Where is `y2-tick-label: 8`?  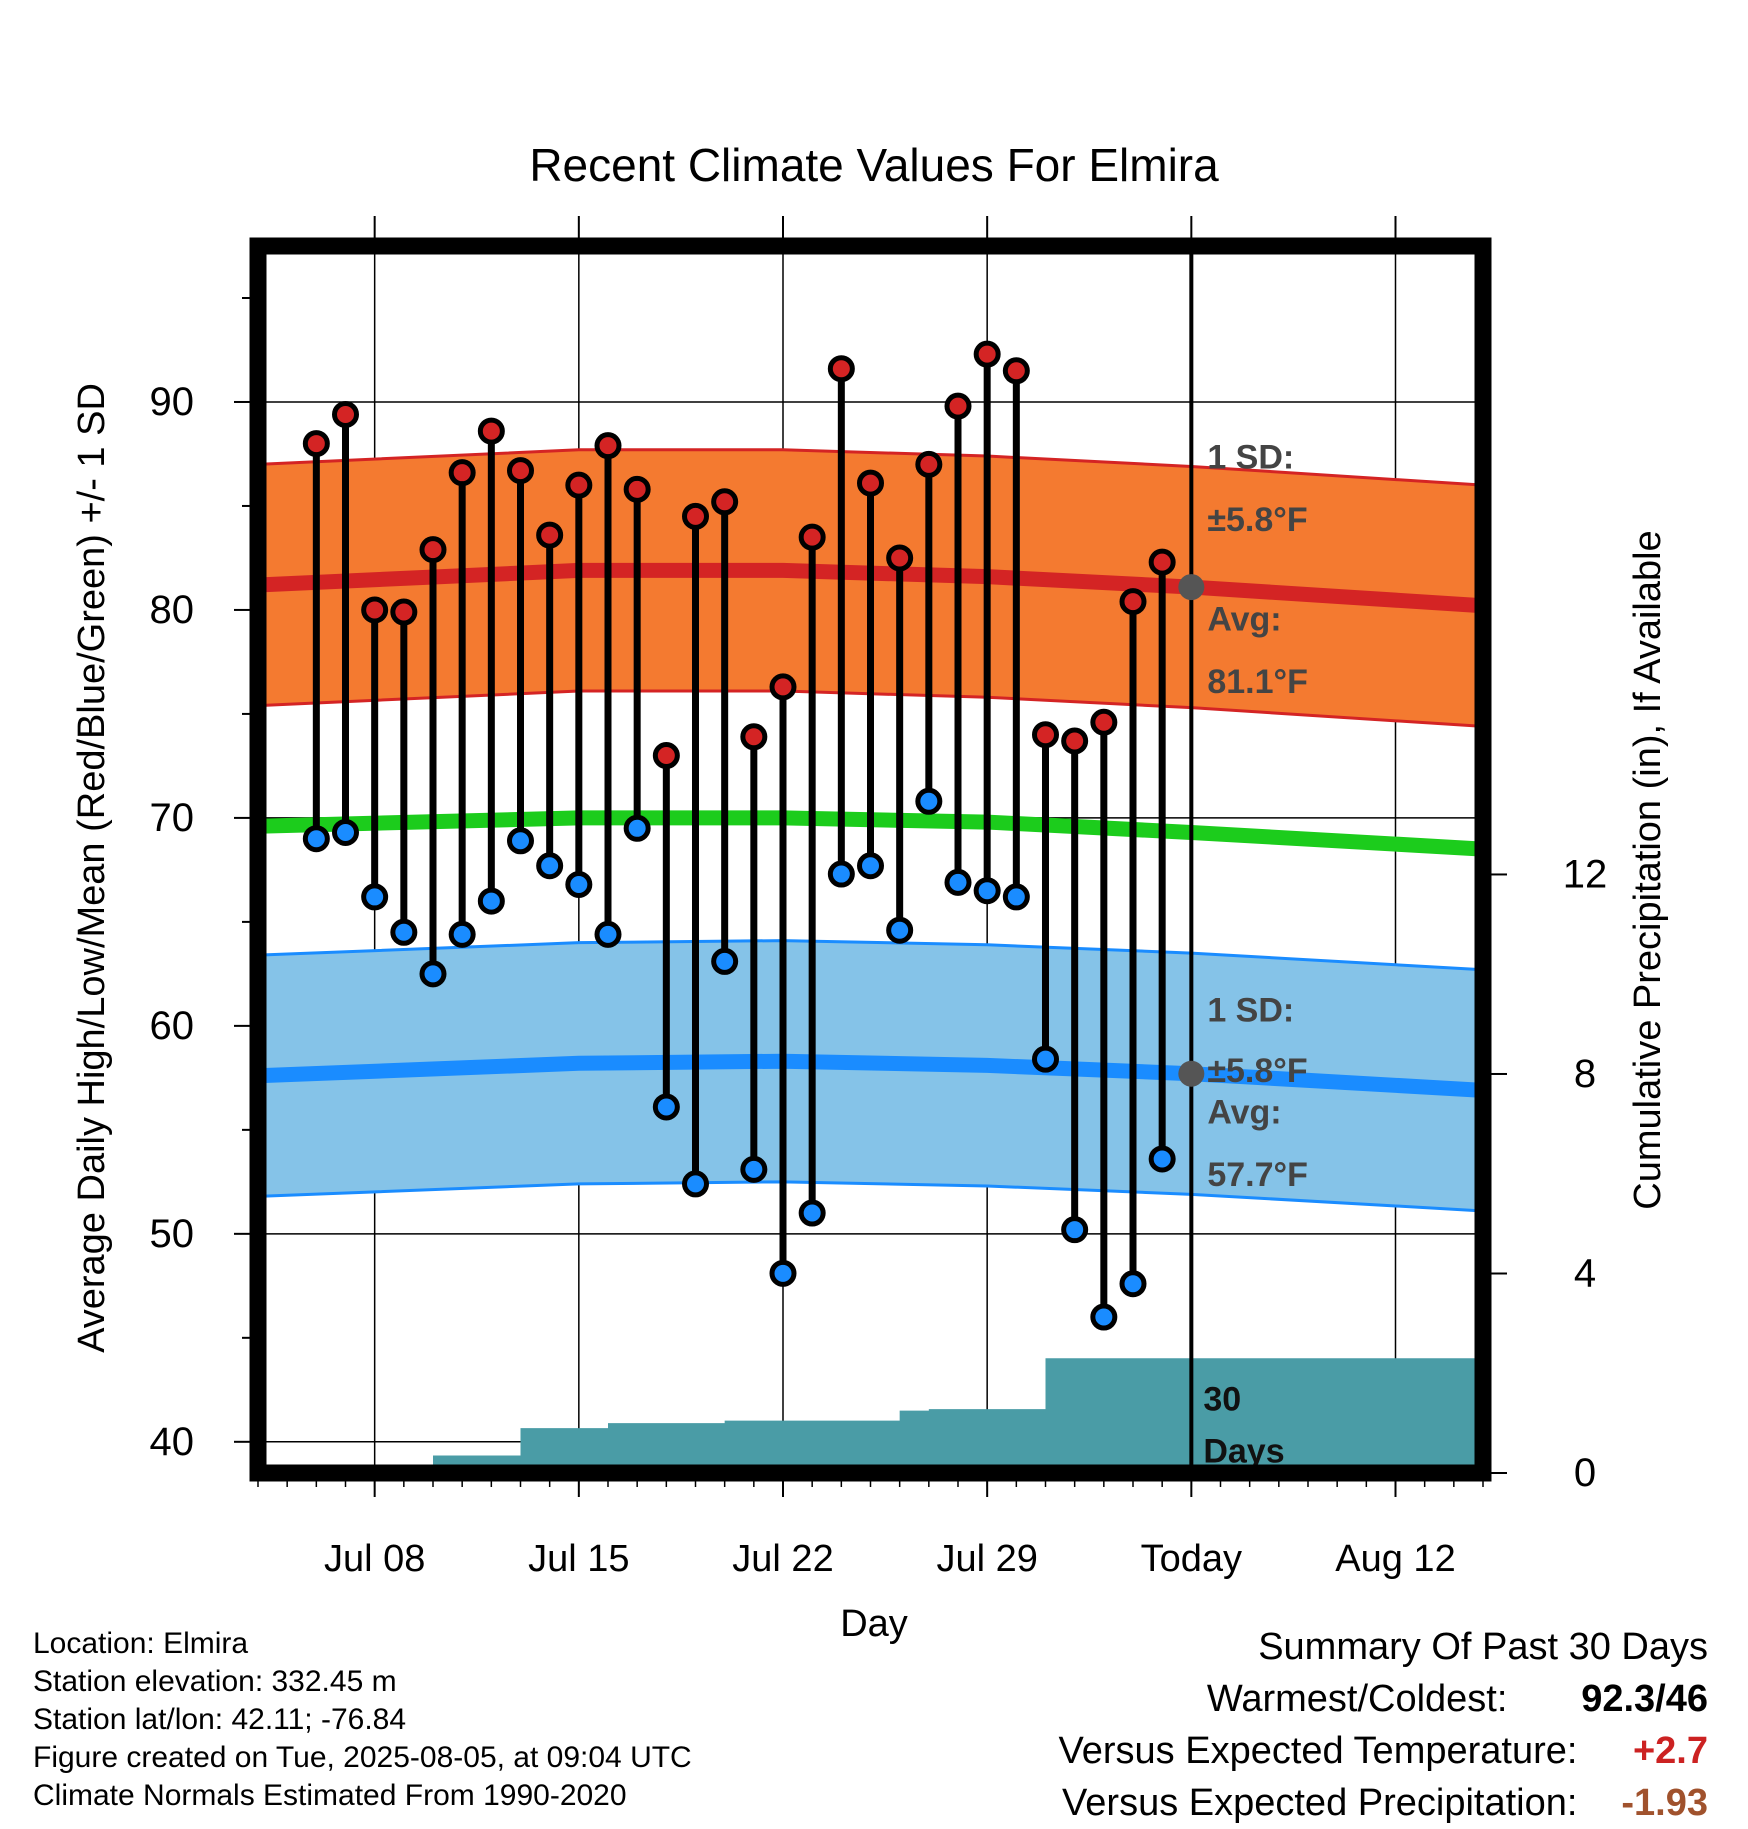 y2-tick-label: 8 is located at coordinates (1585, 1074).